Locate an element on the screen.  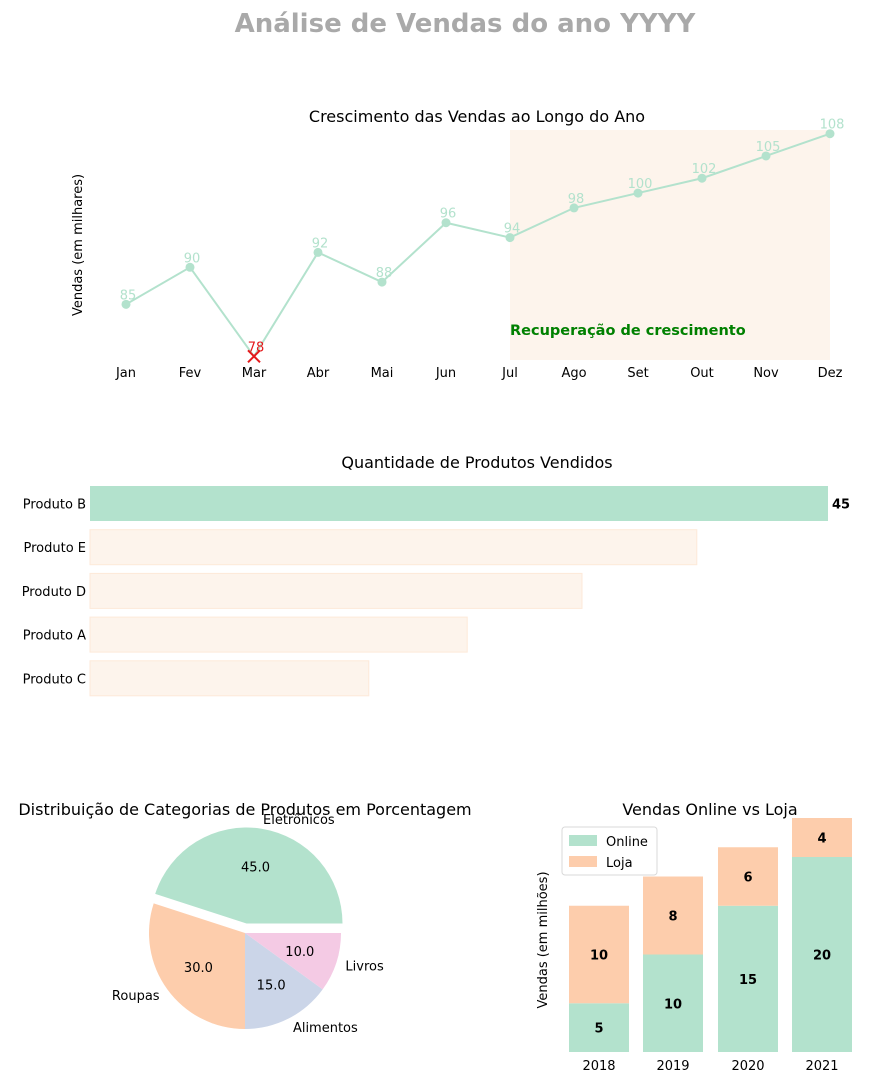
recovery-shaded-region is located at coordinates (670, 245).